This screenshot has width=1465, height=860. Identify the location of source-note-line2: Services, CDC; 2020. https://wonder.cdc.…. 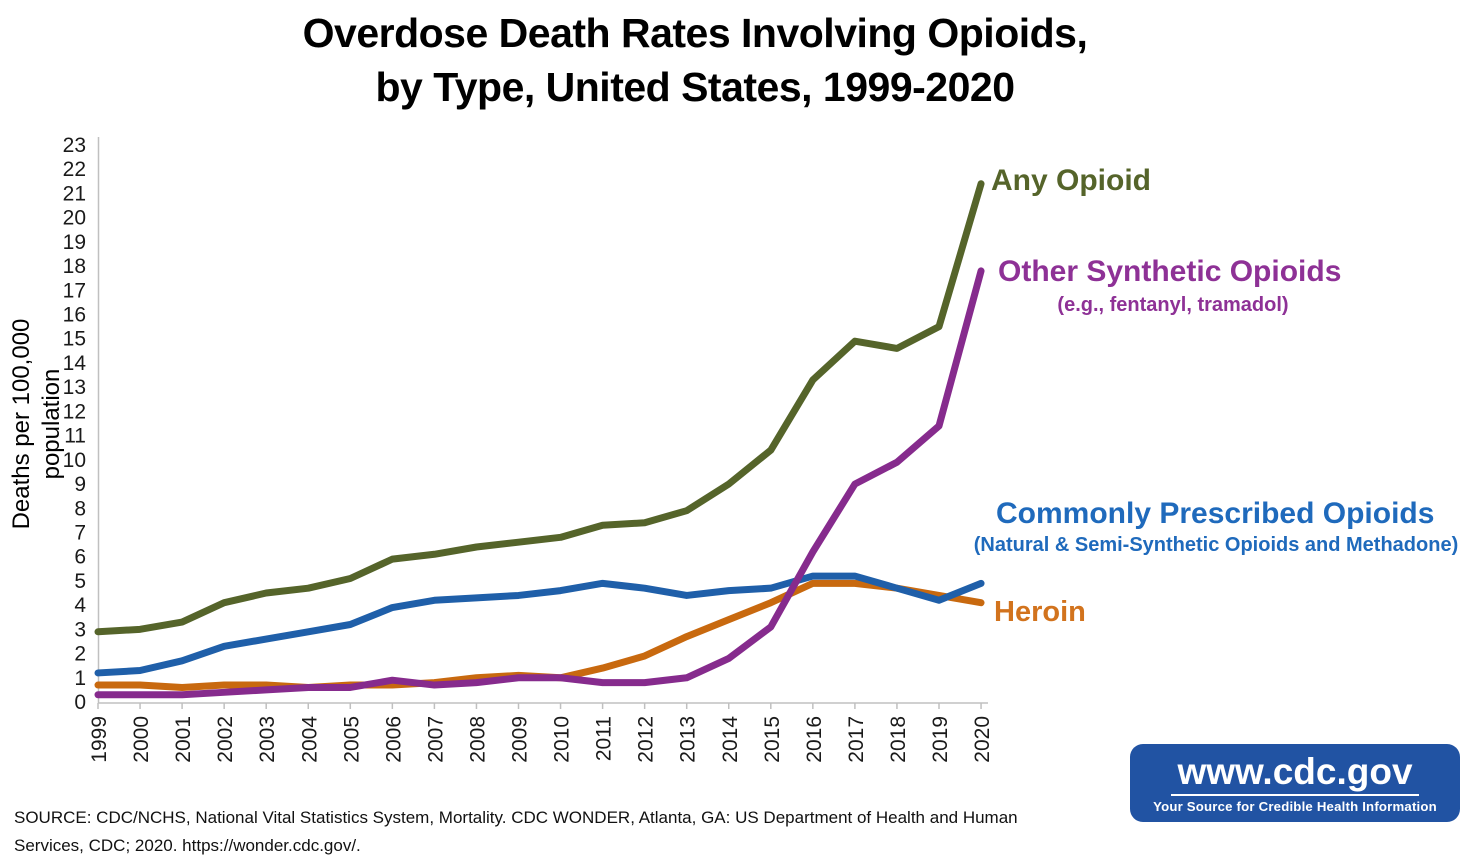
(187, 845).